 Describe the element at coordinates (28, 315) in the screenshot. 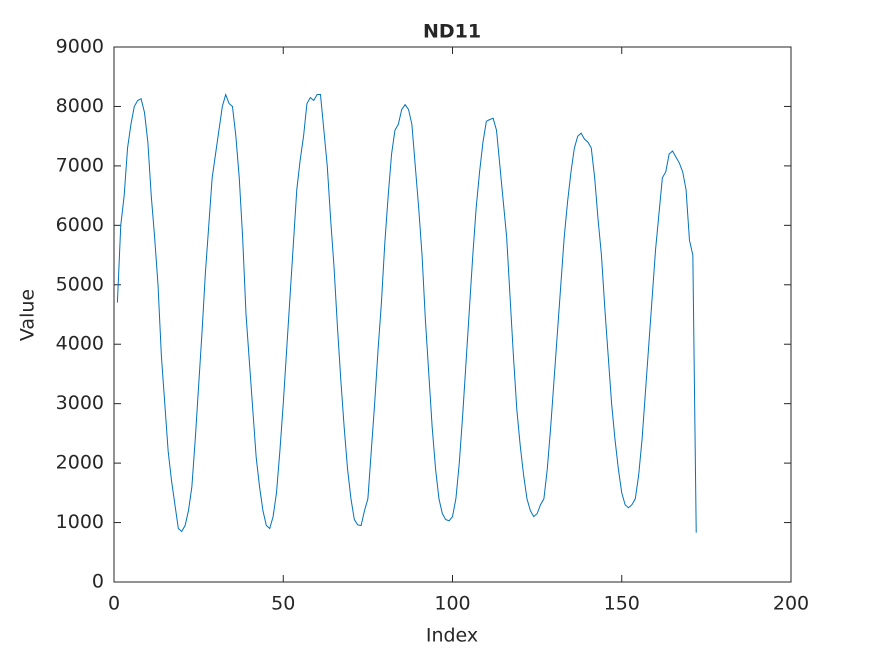

I see `y-axis-label: Value` at that location.